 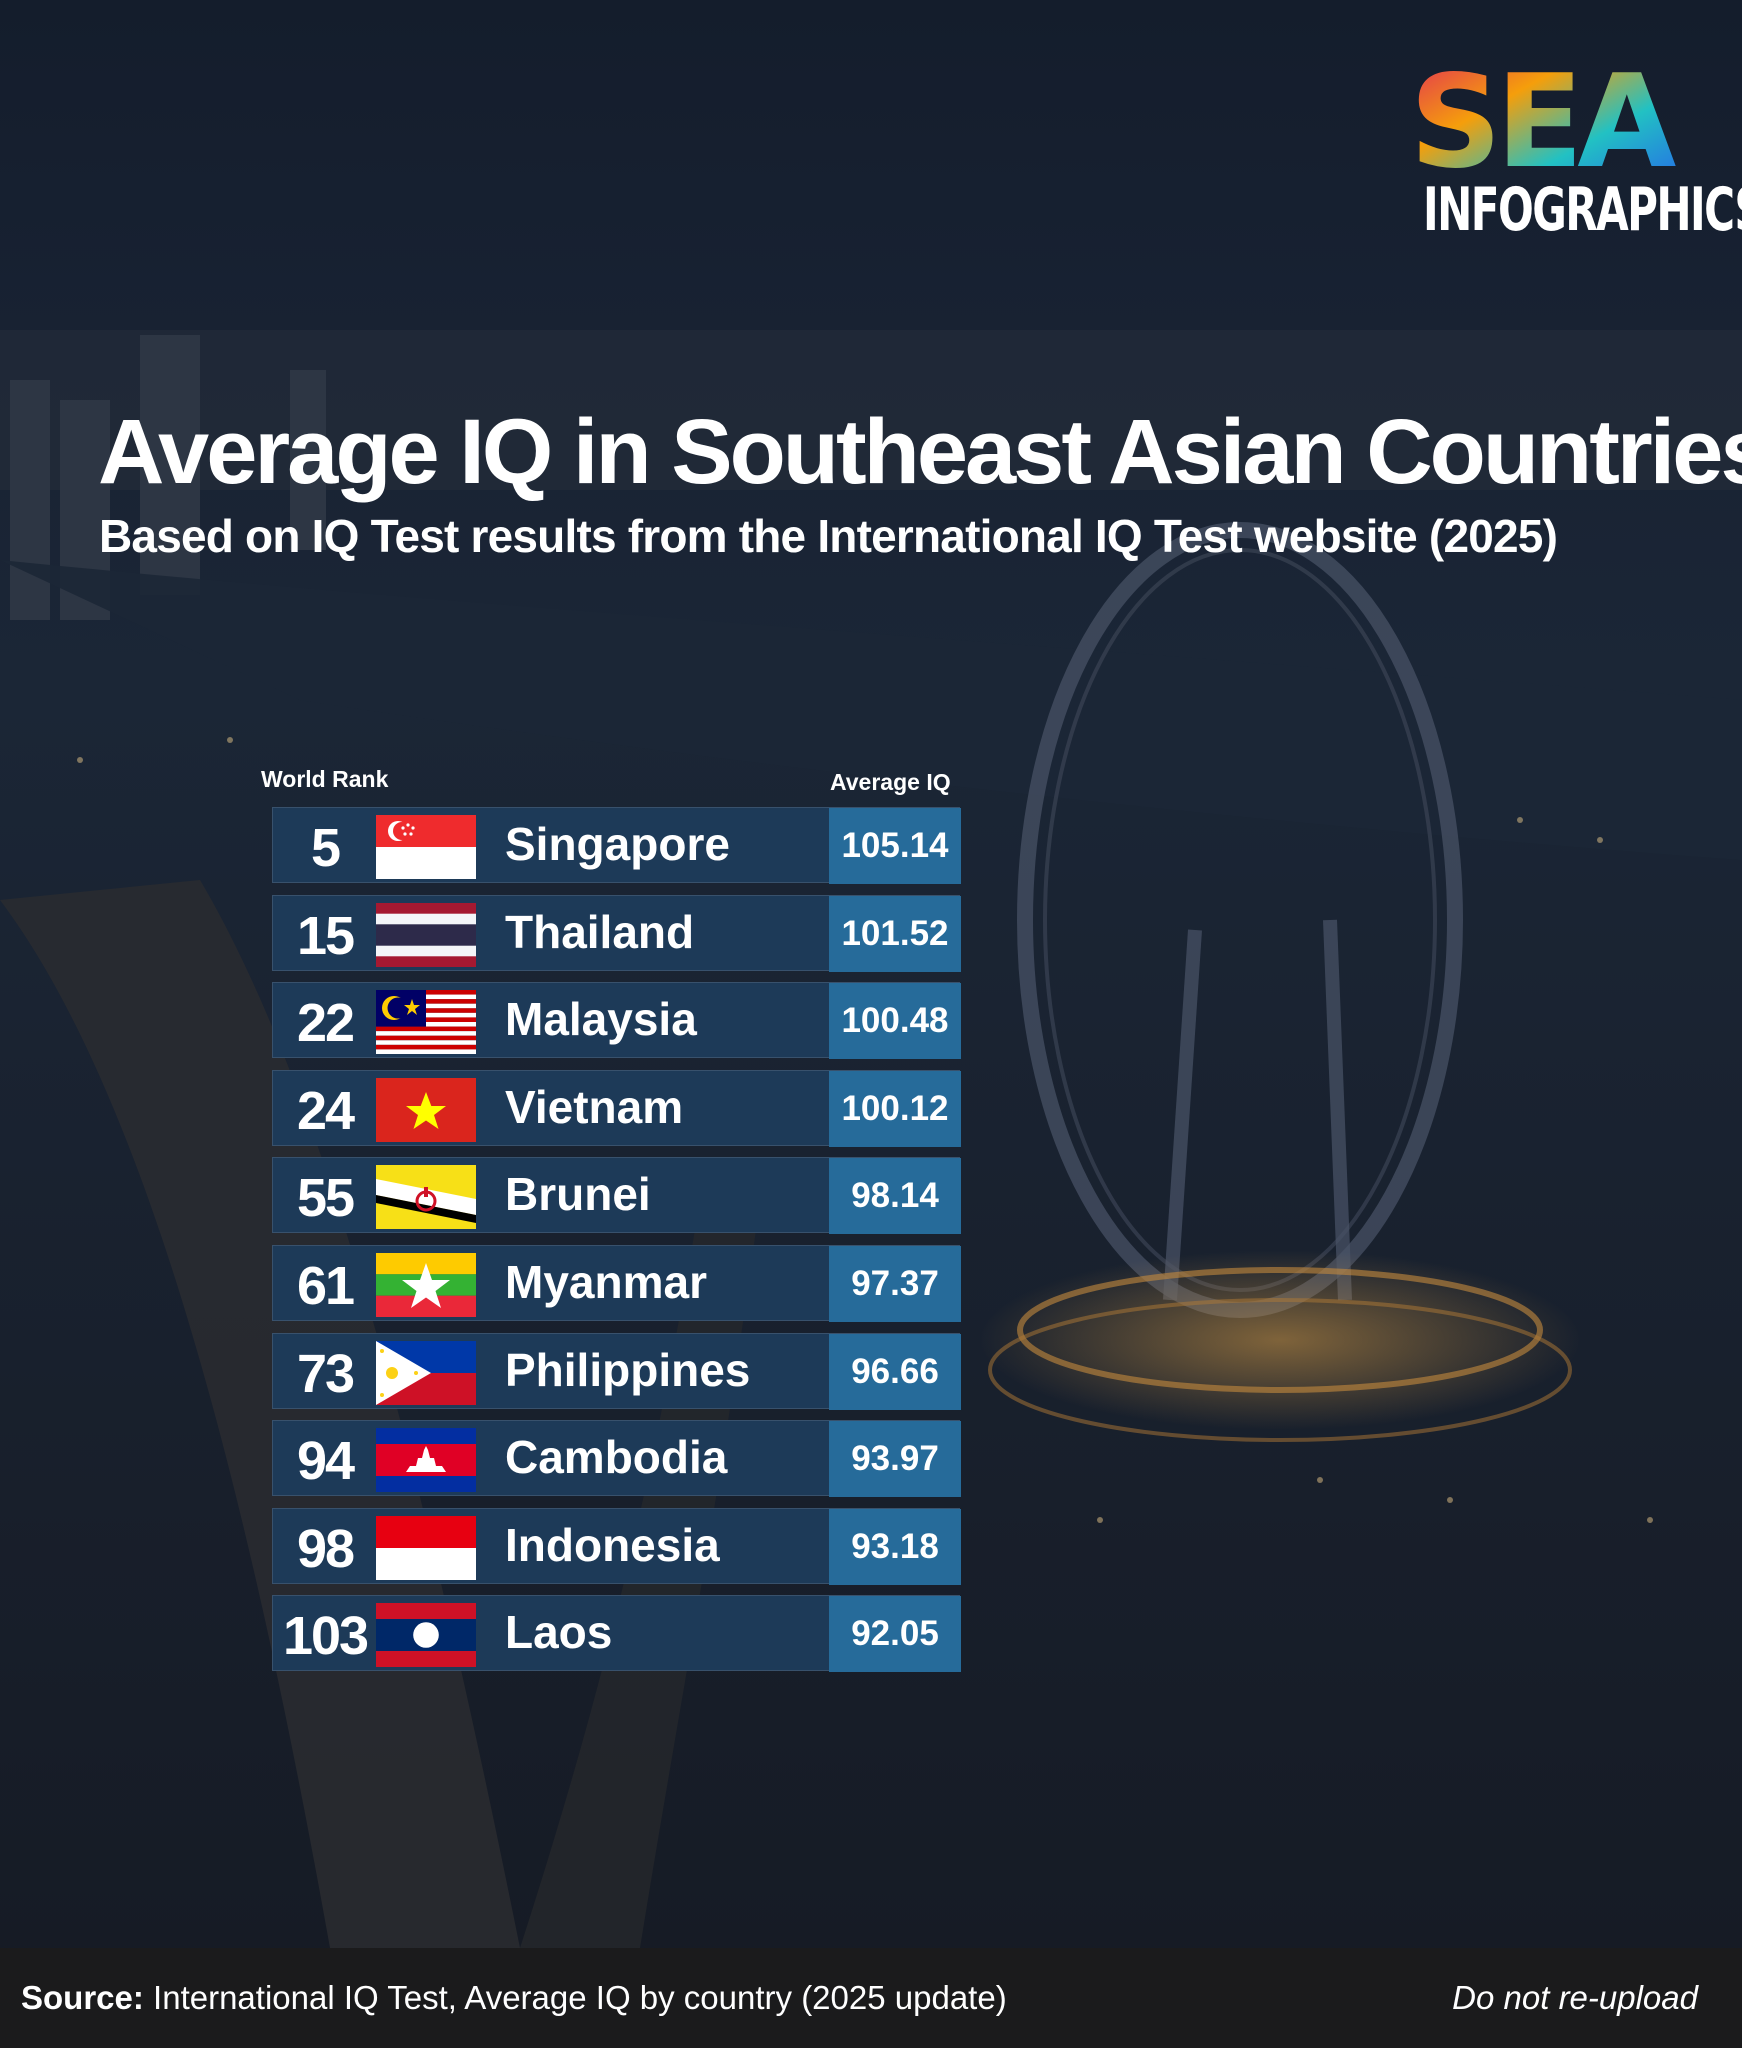 What do you see at coordinates (578, 1194) in the screenshot?
I see `country-name: Brunei` at bounding box center [578, 1194].